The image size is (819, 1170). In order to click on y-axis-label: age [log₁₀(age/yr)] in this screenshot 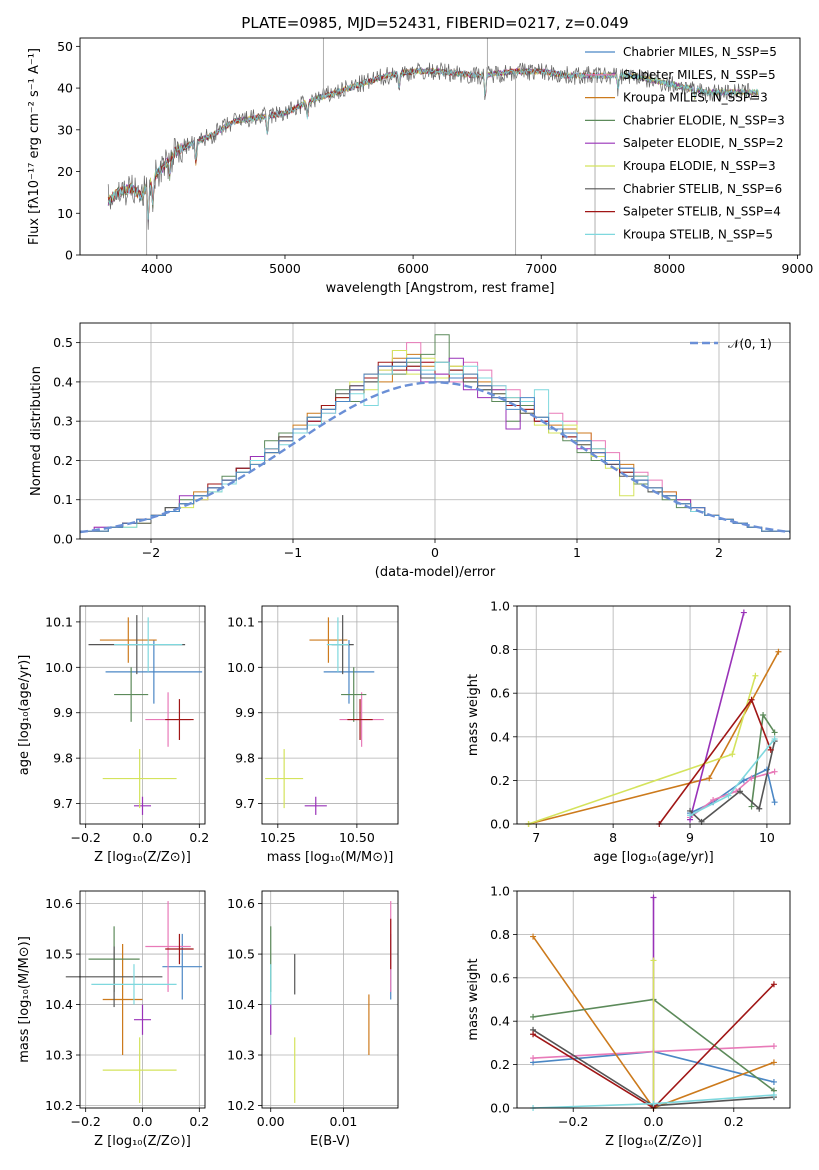, I will do `click(24, 715)`.